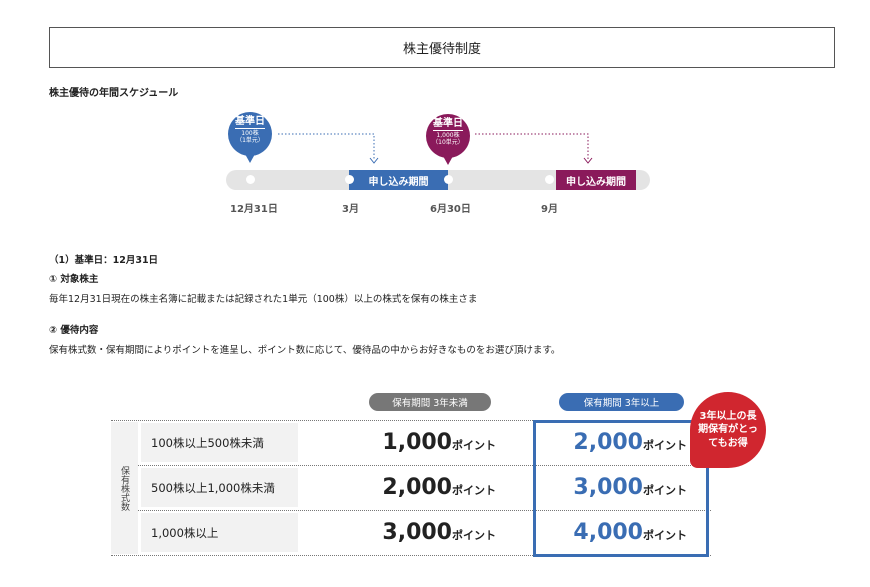  I want to click on row-label: 100株以上500株未満, so click(219, 442).